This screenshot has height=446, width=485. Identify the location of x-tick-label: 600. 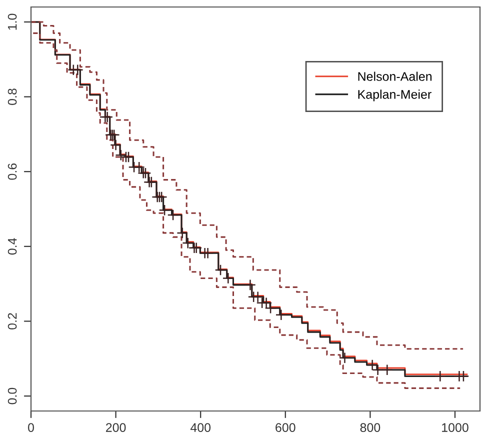
(286, 427).